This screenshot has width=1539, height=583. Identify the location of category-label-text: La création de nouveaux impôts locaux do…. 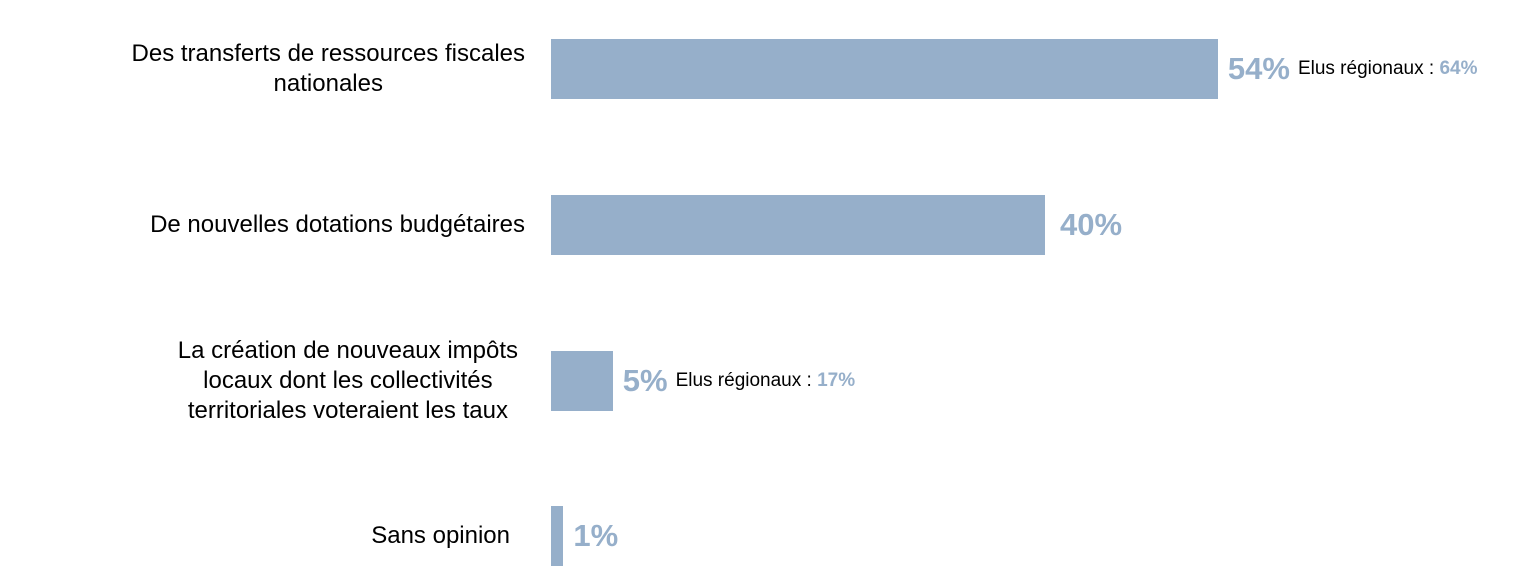
(347, 380).